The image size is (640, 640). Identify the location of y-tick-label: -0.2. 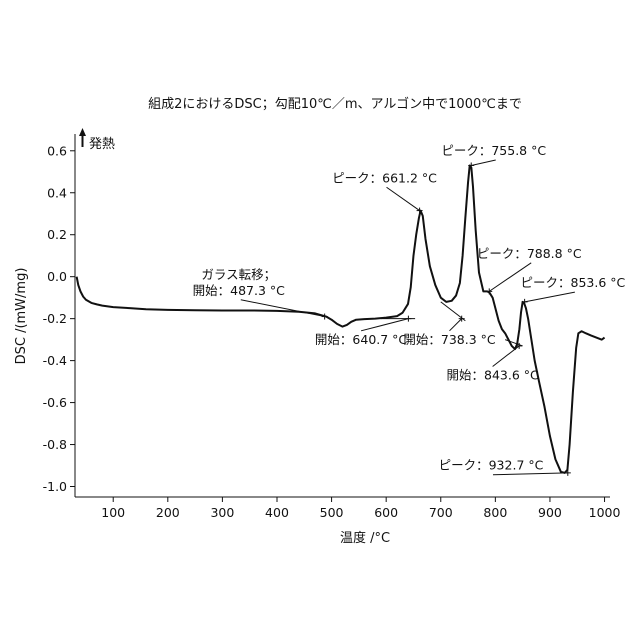
(55, 318).